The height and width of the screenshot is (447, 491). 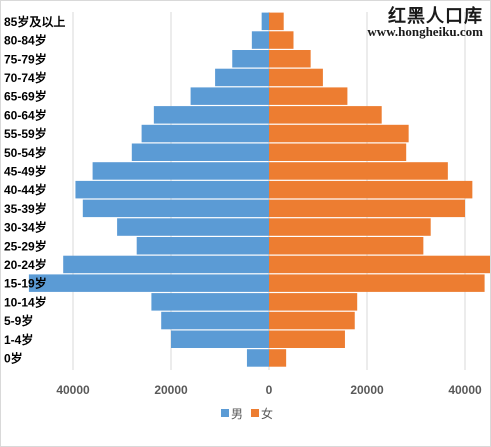 I want to click on x-axis-labels: 6000040000200000200004000060000, so click(x=269, y=390).